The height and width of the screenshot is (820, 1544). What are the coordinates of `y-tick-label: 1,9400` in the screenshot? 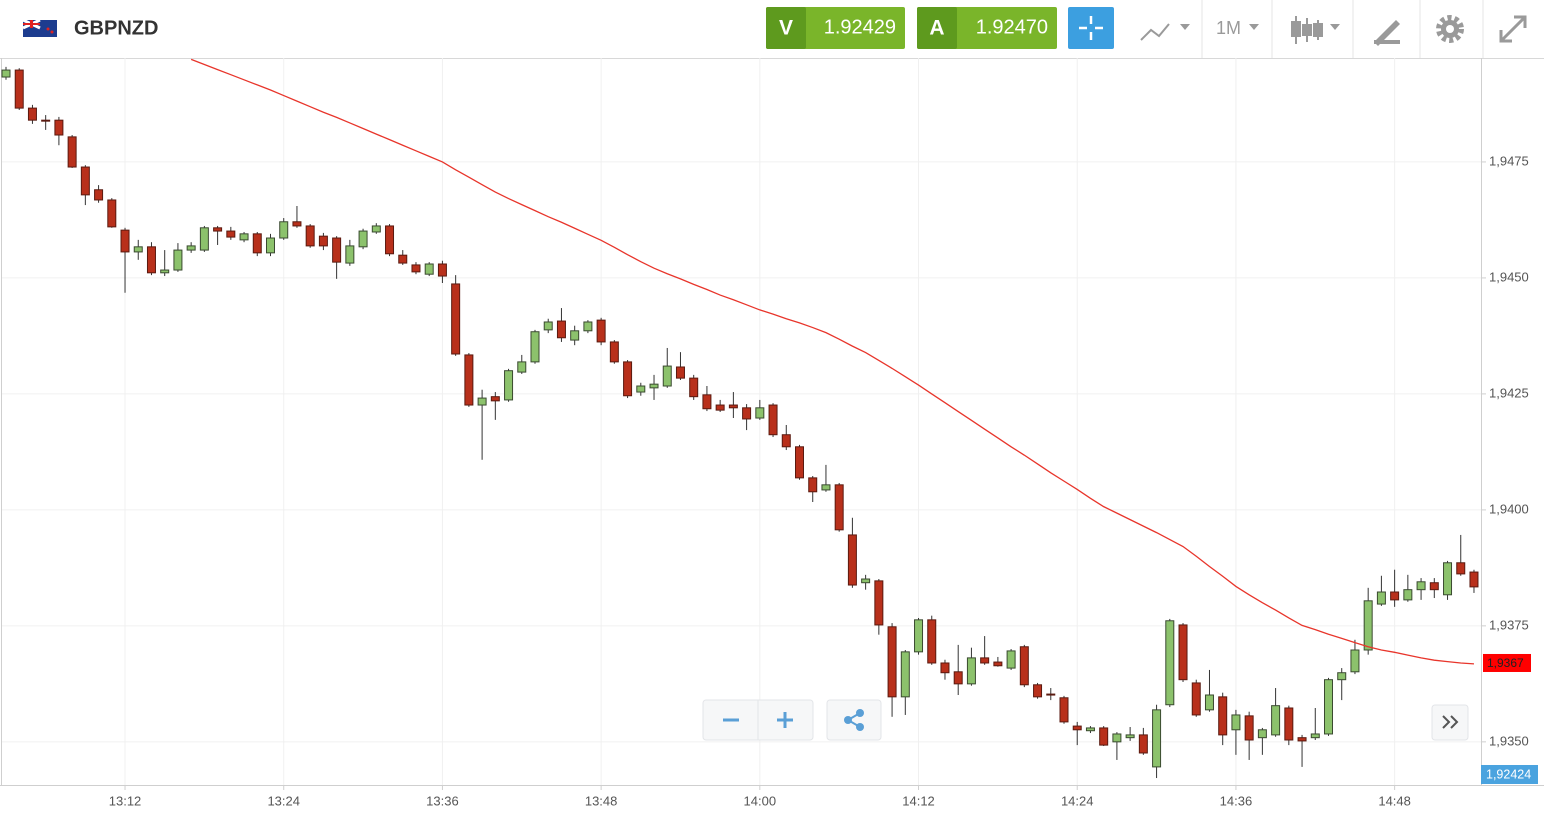 It's located at (1509, 508).